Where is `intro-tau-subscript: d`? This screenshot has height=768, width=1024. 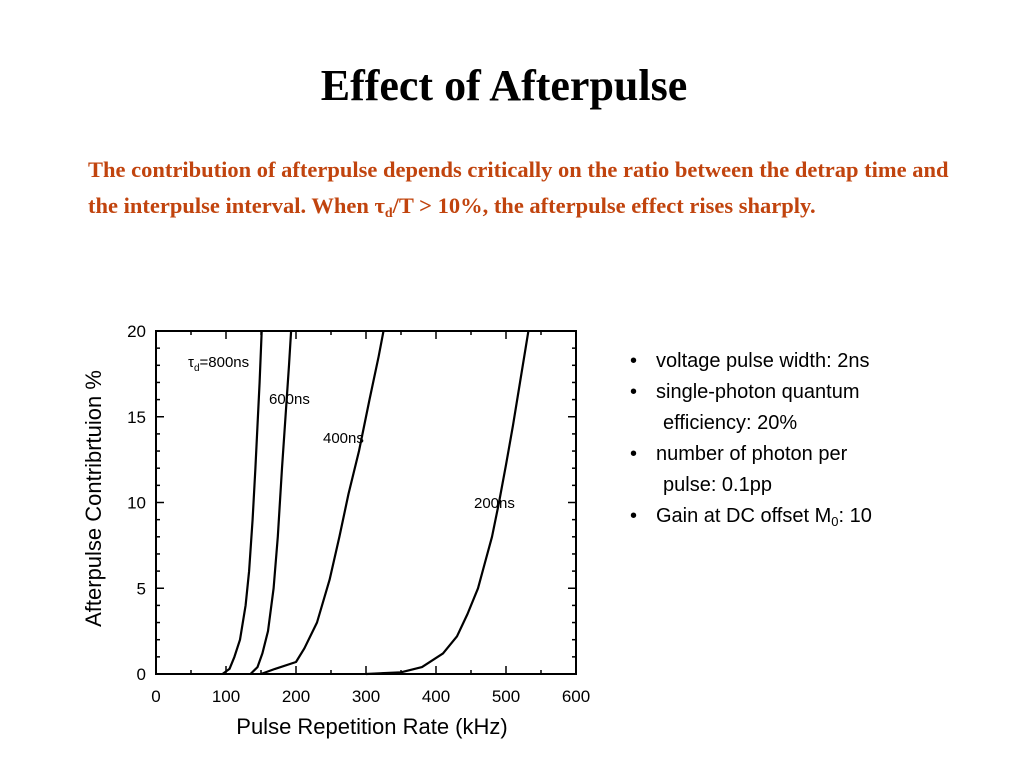
intro-tau-subscript: d is located at coordinates (388, 213).